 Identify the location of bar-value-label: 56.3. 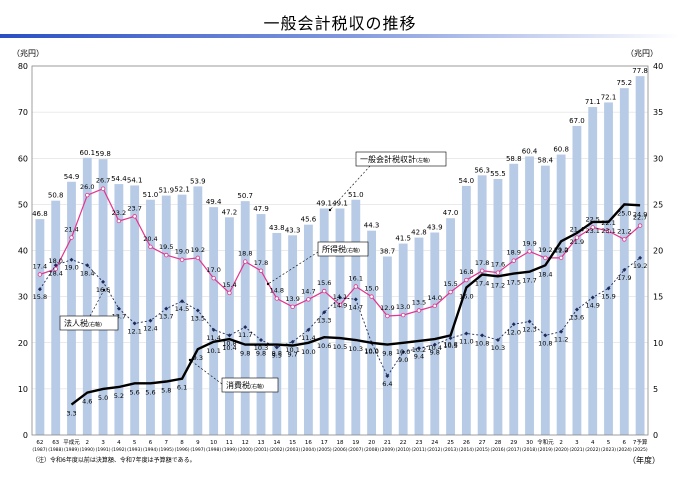
(482, 170).